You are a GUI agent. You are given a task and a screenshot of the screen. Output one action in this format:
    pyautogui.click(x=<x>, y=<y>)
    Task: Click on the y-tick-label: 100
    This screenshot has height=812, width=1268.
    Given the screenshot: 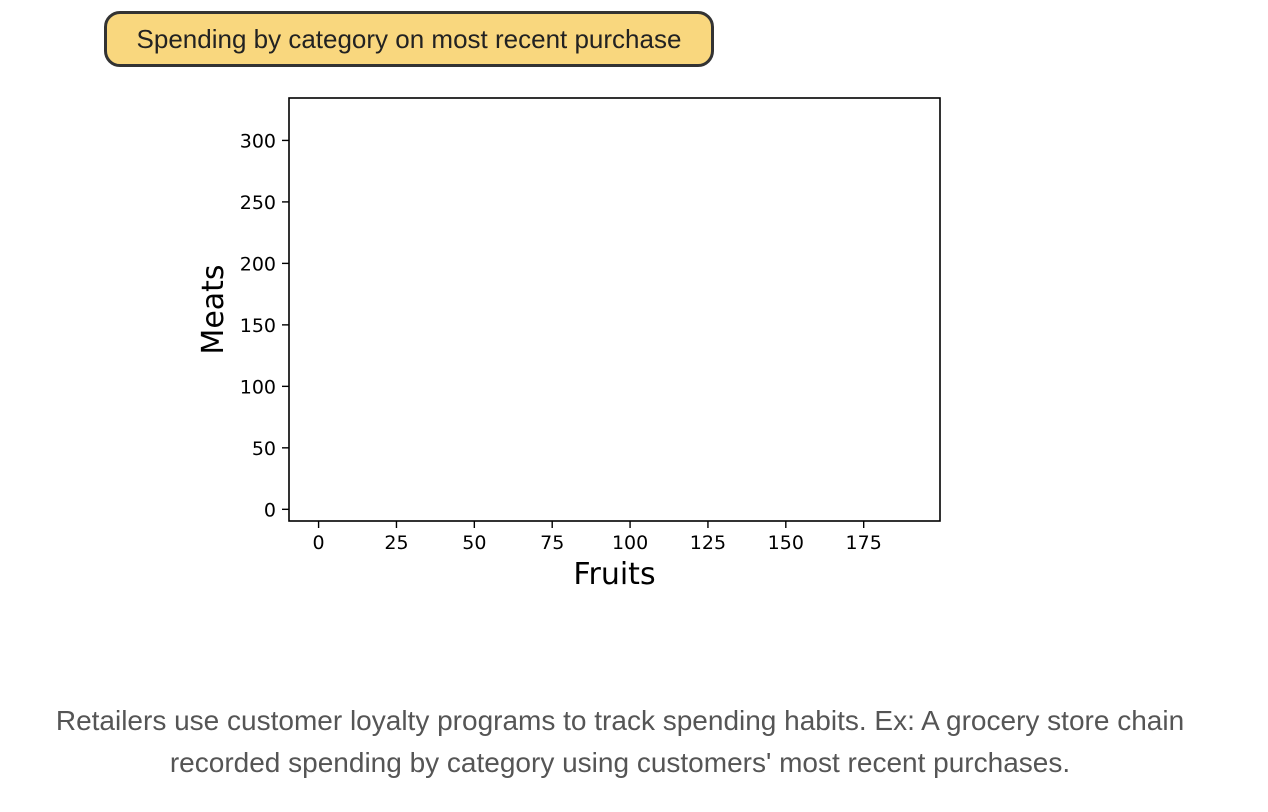 What is the action you would take?
    pyautogui.click(x=258, y=387)
    